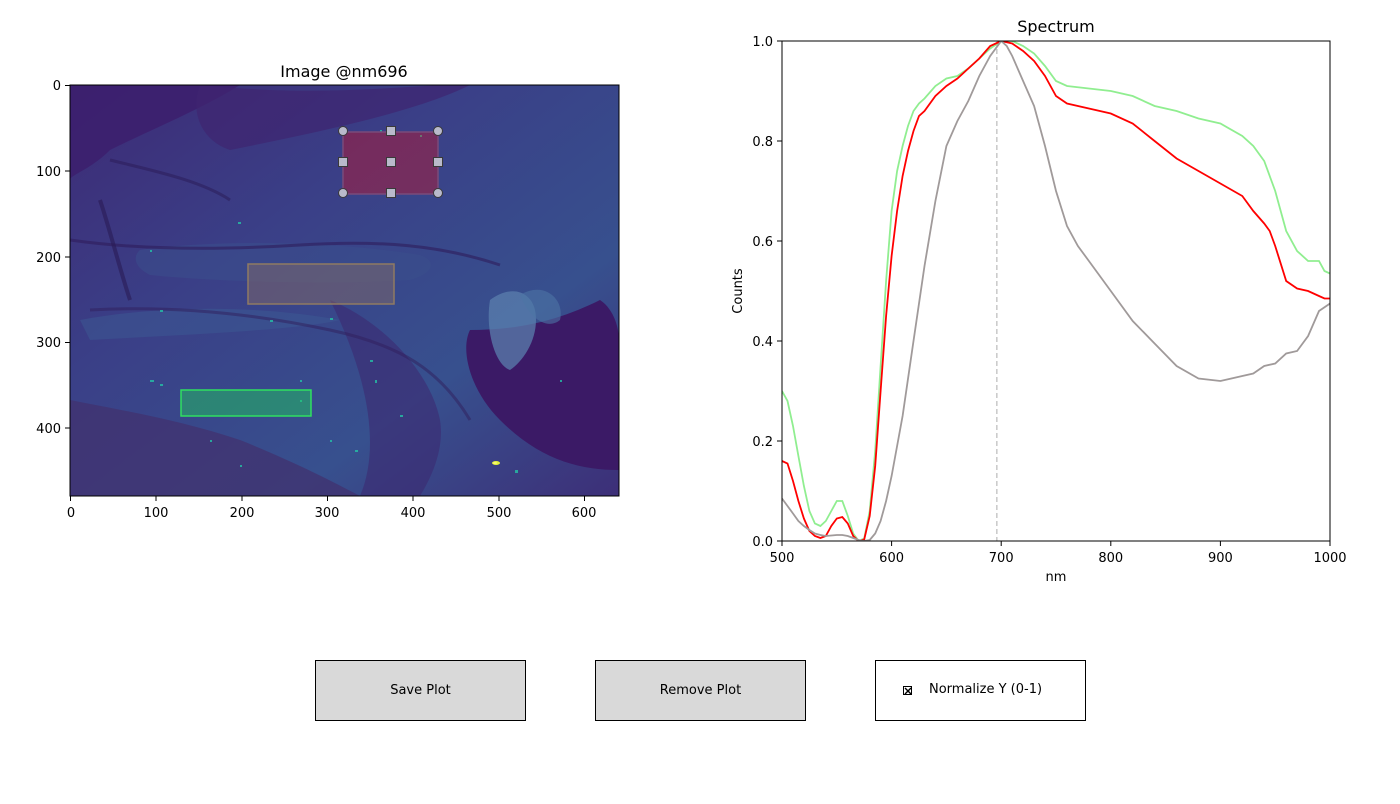 The image size is (1400, 804). What do you see at coordinates (762, 442) in the screenshot?
I see `y-tick-label: 0.2` at bounding box center [762, 442].